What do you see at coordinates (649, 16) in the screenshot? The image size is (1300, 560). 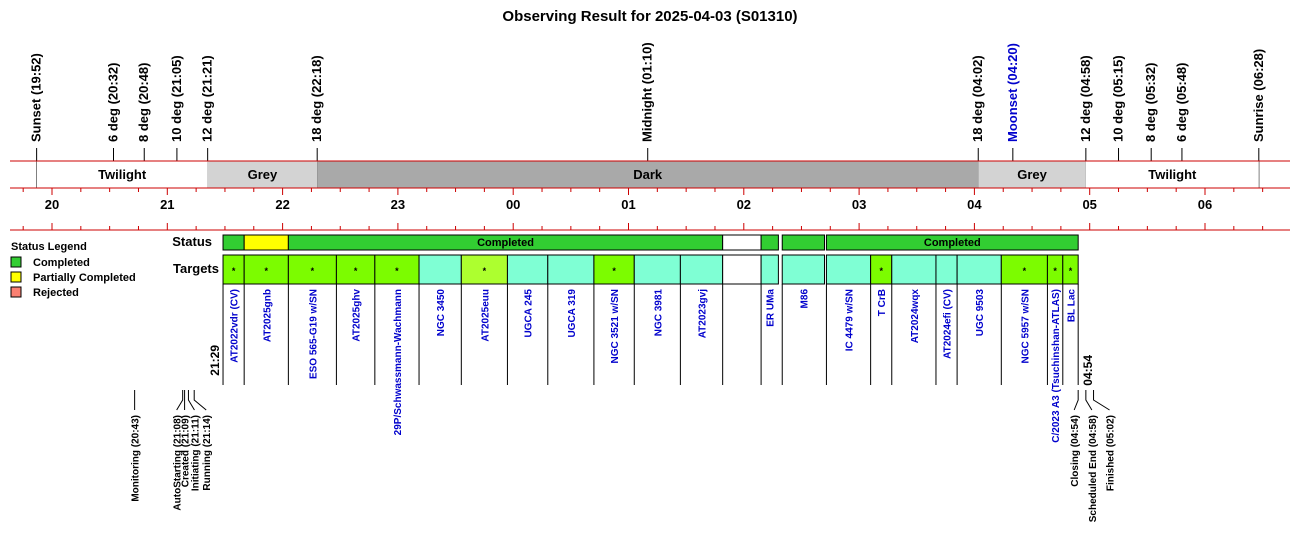 I see `chart-title: Observing Result for 2025-04-03 (S01310)` at bounding box center [649, 16].